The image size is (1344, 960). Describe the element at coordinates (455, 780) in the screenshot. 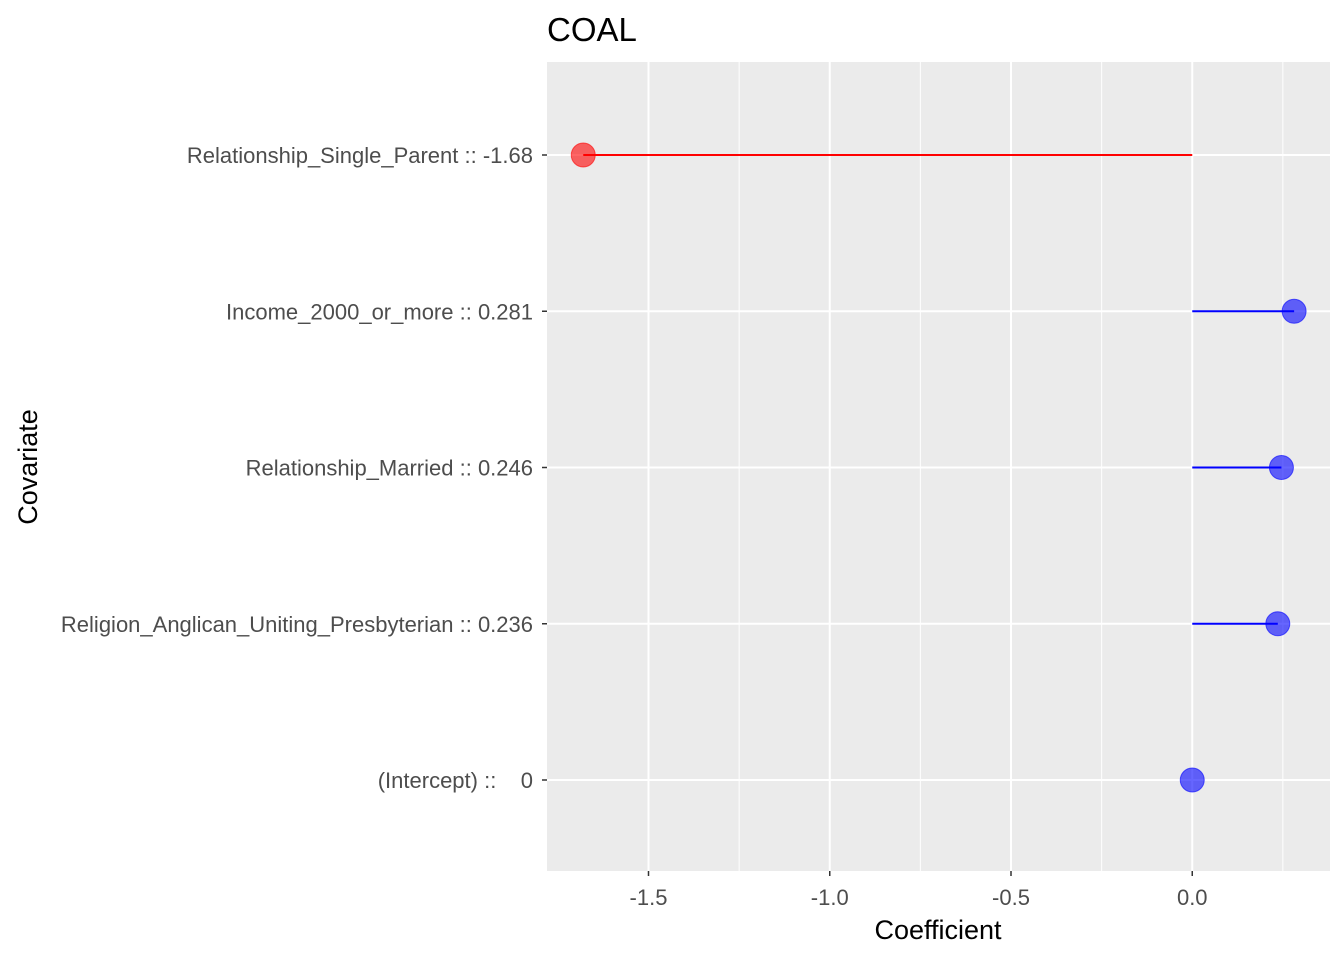

I see `y-tick-label: (Intercept) :: 0` at that location.